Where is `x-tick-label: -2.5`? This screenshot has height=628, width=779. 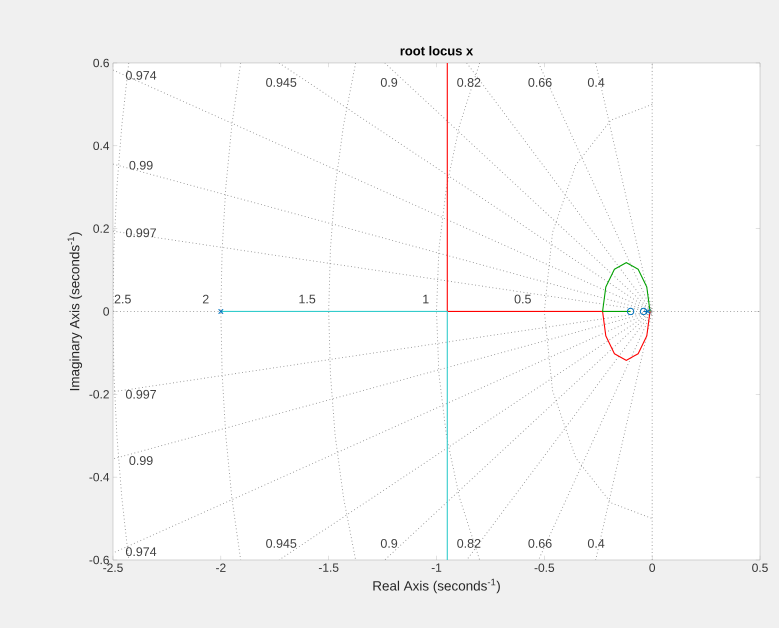
x-tick-label: -2.5 is located at coordinates (113, 568).